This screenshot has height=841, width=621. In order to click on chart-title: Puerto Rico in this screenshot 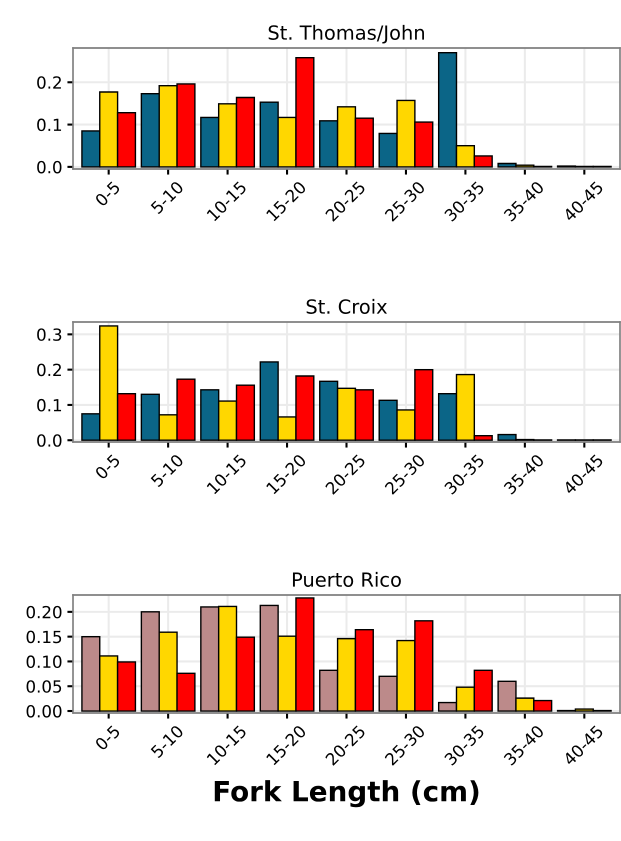, I will do `click(346, 579)`.